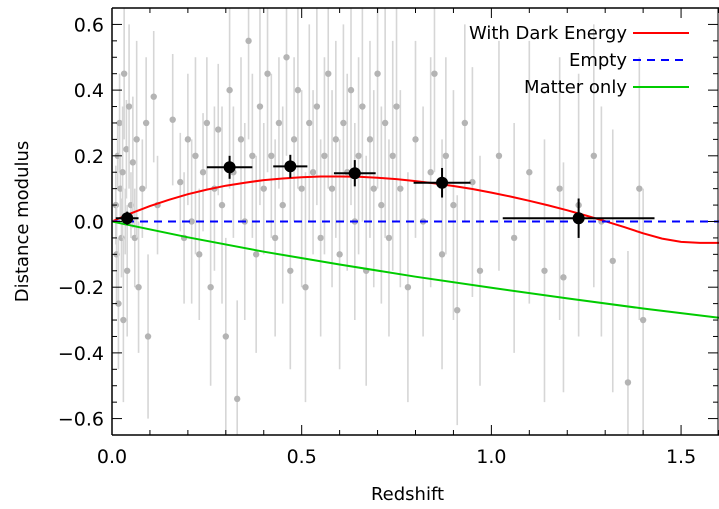  I want to click on y-tick-label: −0.2, so click(81, 288).